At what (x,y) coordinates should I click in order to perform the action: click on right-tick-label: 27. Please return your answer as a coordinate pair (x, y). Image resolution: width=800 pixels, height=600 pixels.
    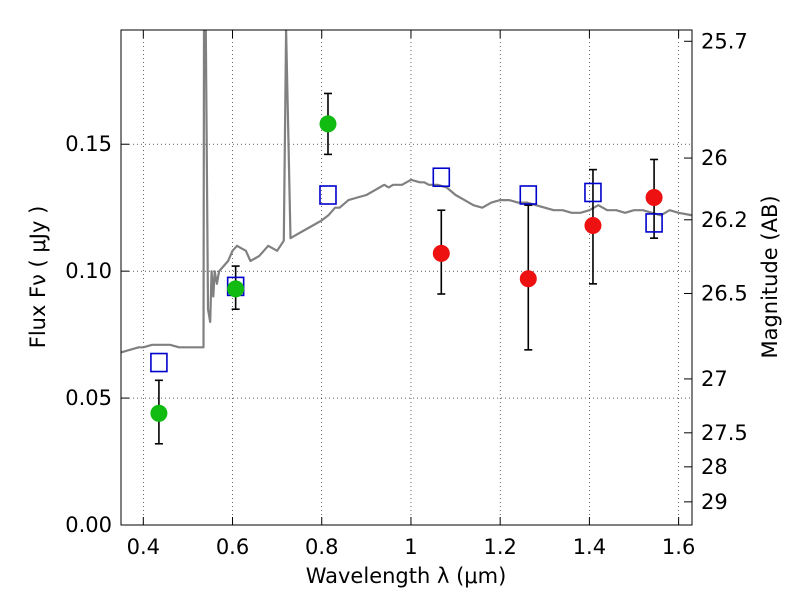
    Looking at the image, I should click on (714, 379).